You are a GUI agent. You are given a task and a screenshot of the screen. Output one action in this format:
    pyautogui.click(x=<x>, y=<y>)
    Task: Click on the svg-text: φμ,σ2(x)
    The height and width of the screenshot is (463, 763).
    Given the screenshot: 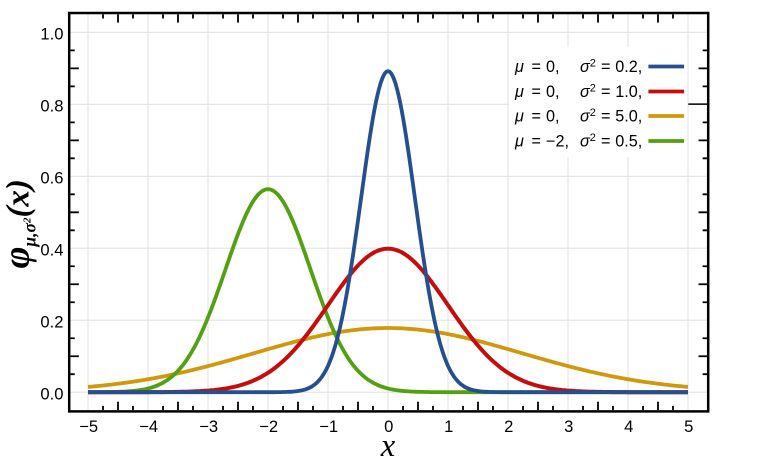 What is the action you would take?
    pyautogui.click(x=20, y=223)
    